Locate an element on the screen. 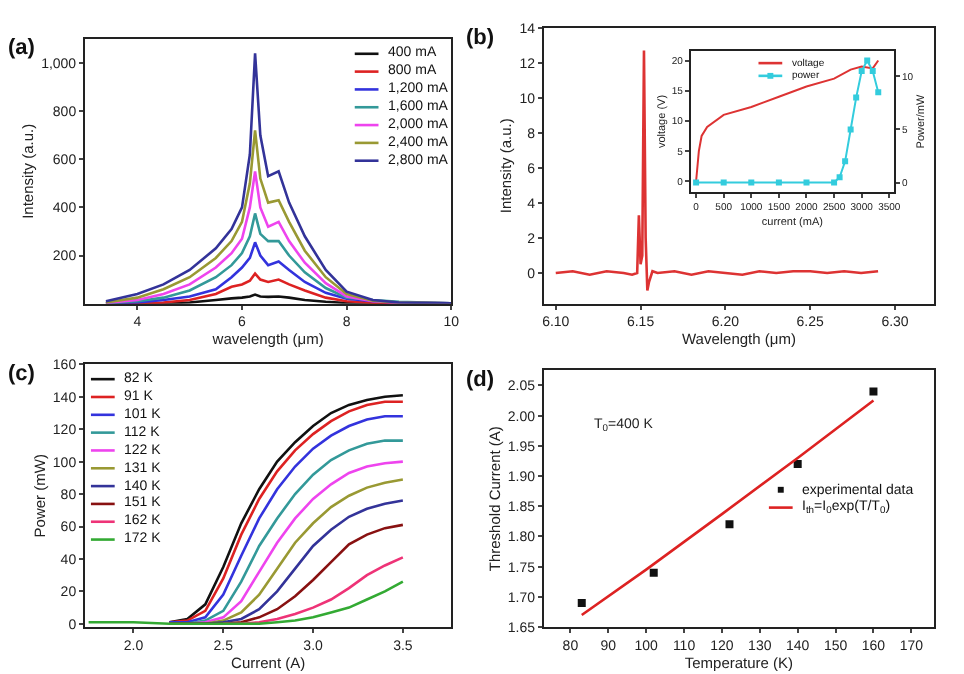 The width and height of the screenshot is (964, 674). chart-title: (c) is located at coordinates (22, 374).